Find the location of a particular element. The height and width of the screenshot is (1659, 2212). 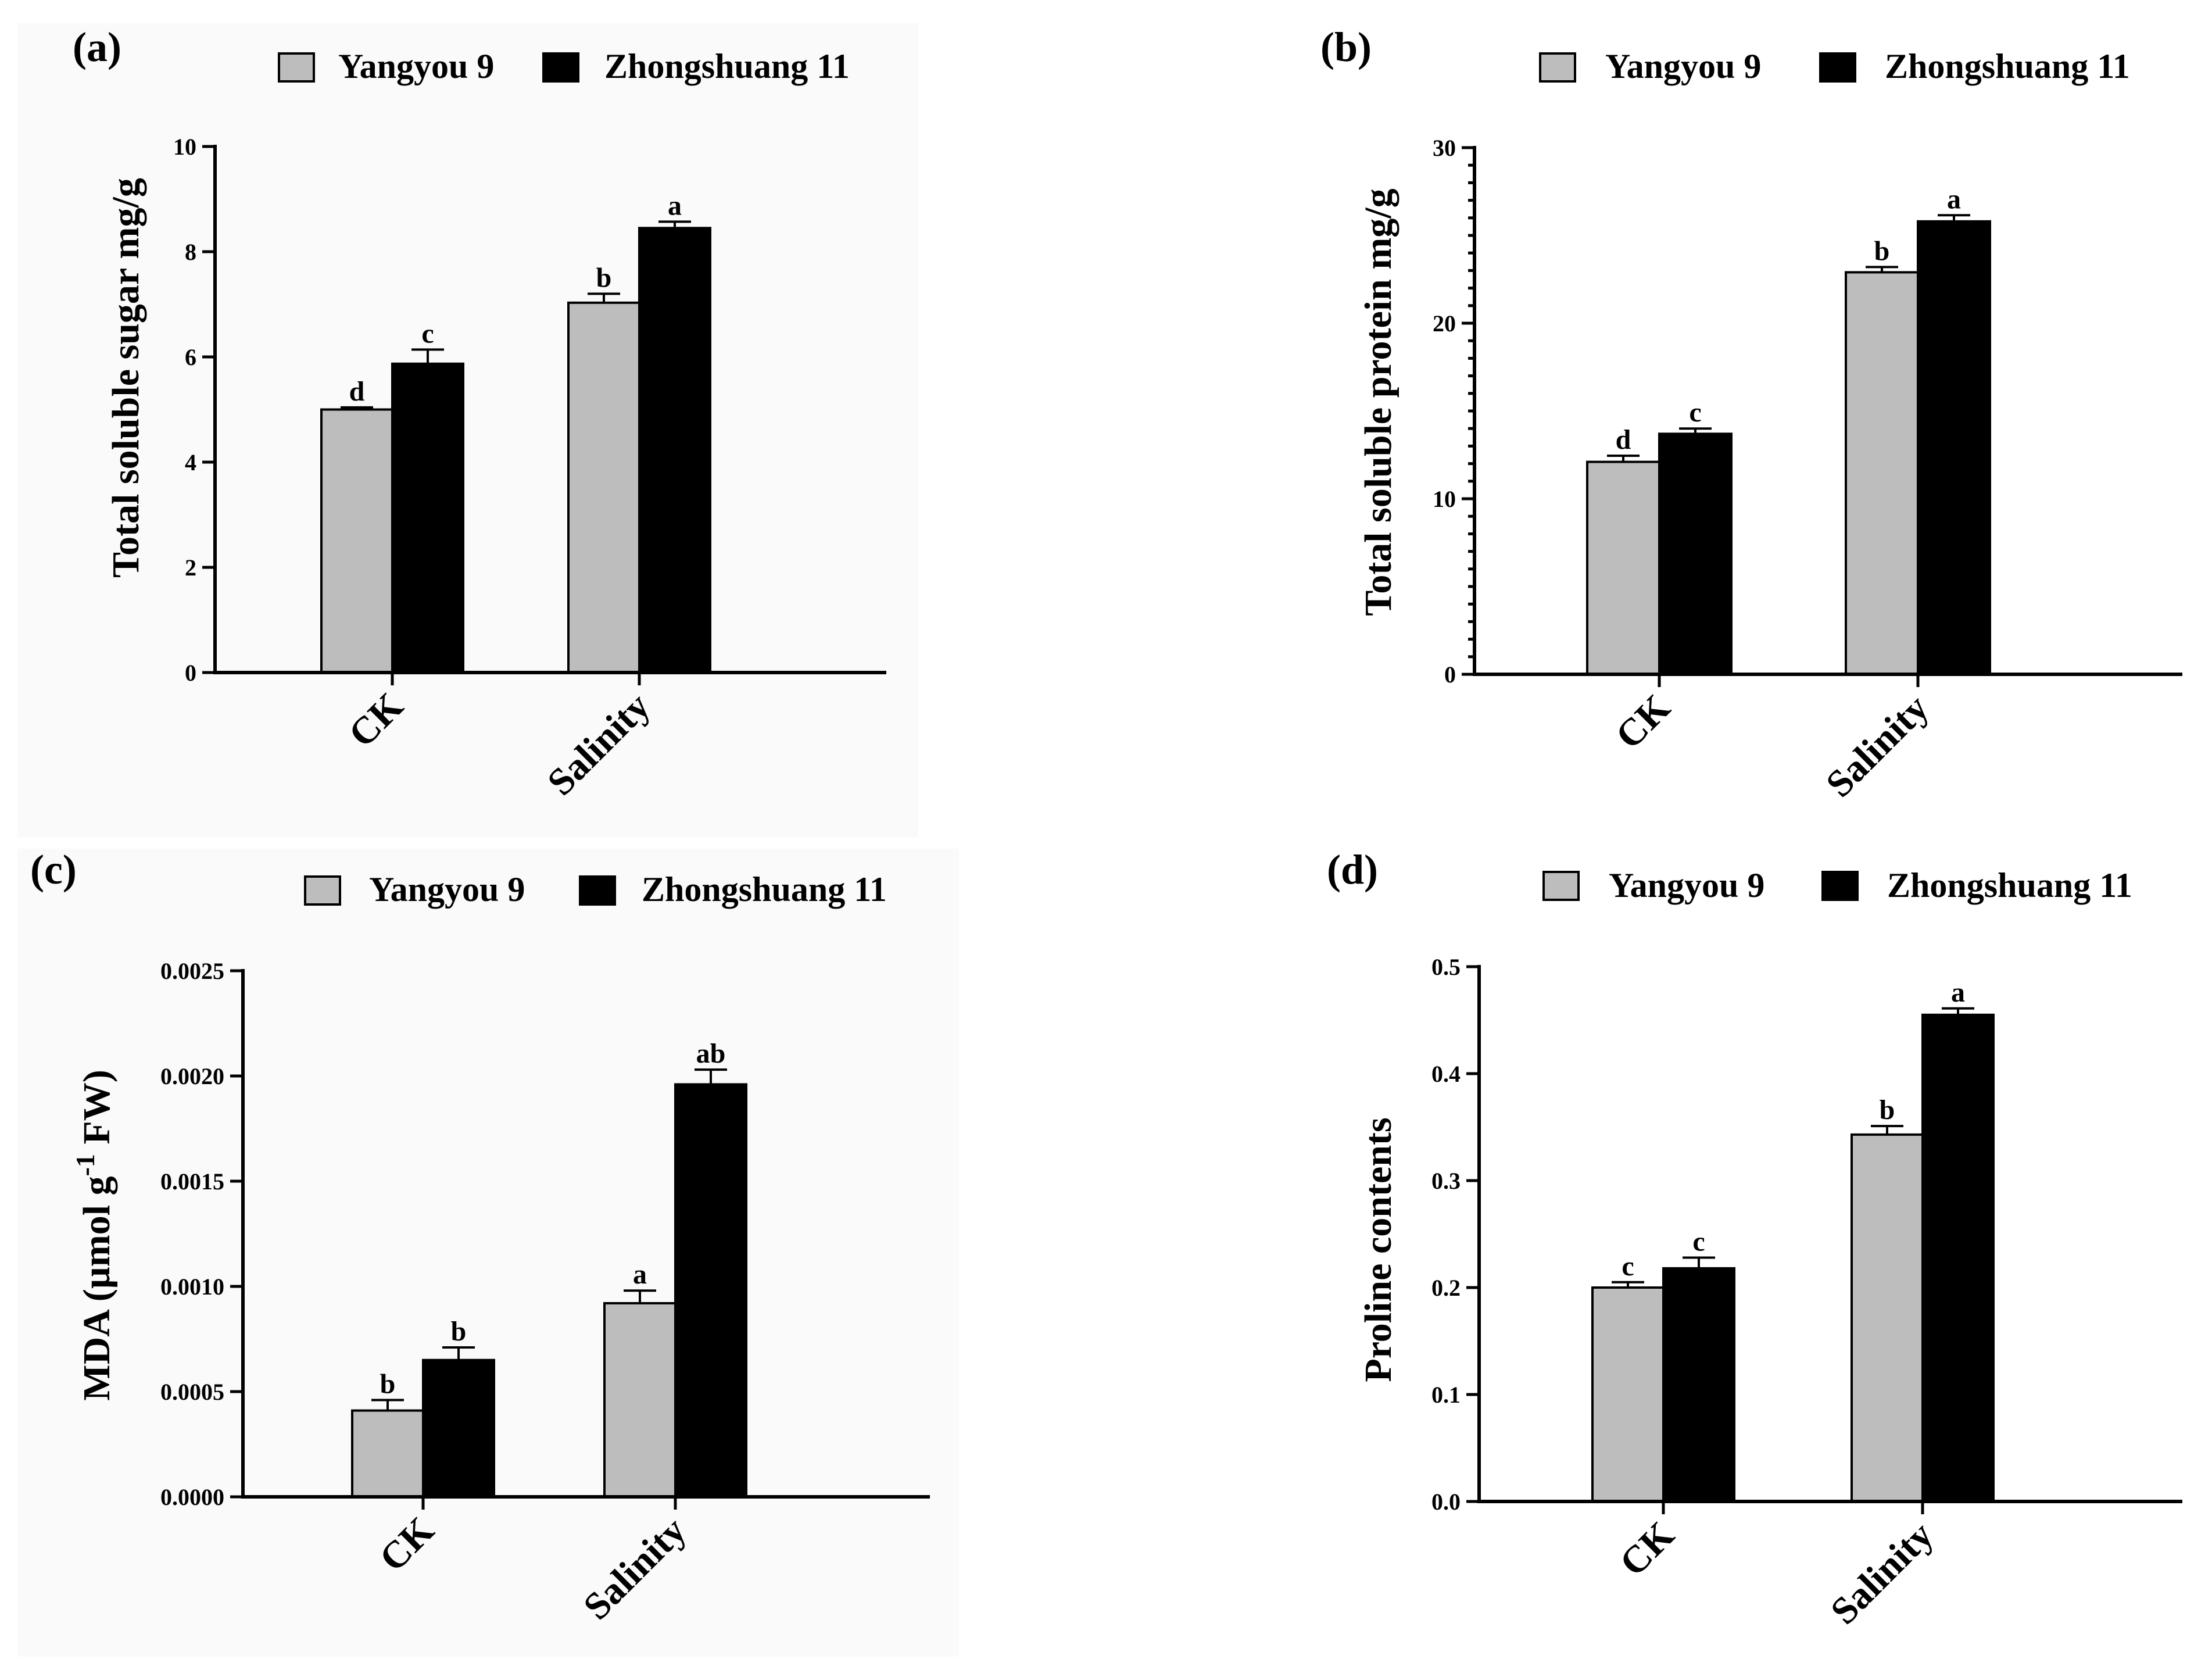

panel-b-label: (b) is located at coordinates (1346, 47).